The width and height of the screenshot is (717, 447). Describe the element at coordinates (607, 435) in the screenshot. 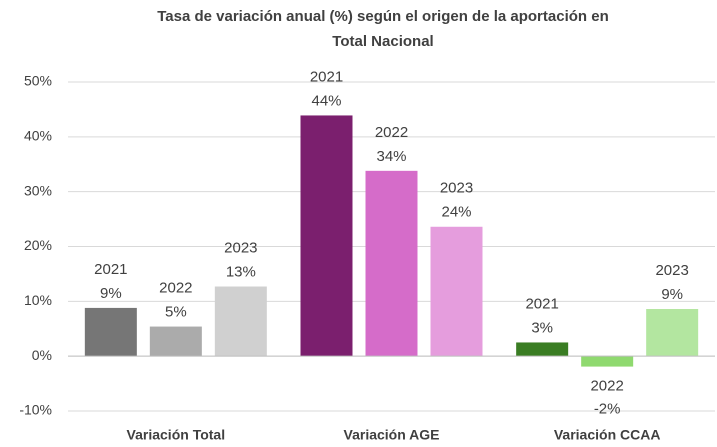

I see `x-tick-label: Variación CCAA` at that location.